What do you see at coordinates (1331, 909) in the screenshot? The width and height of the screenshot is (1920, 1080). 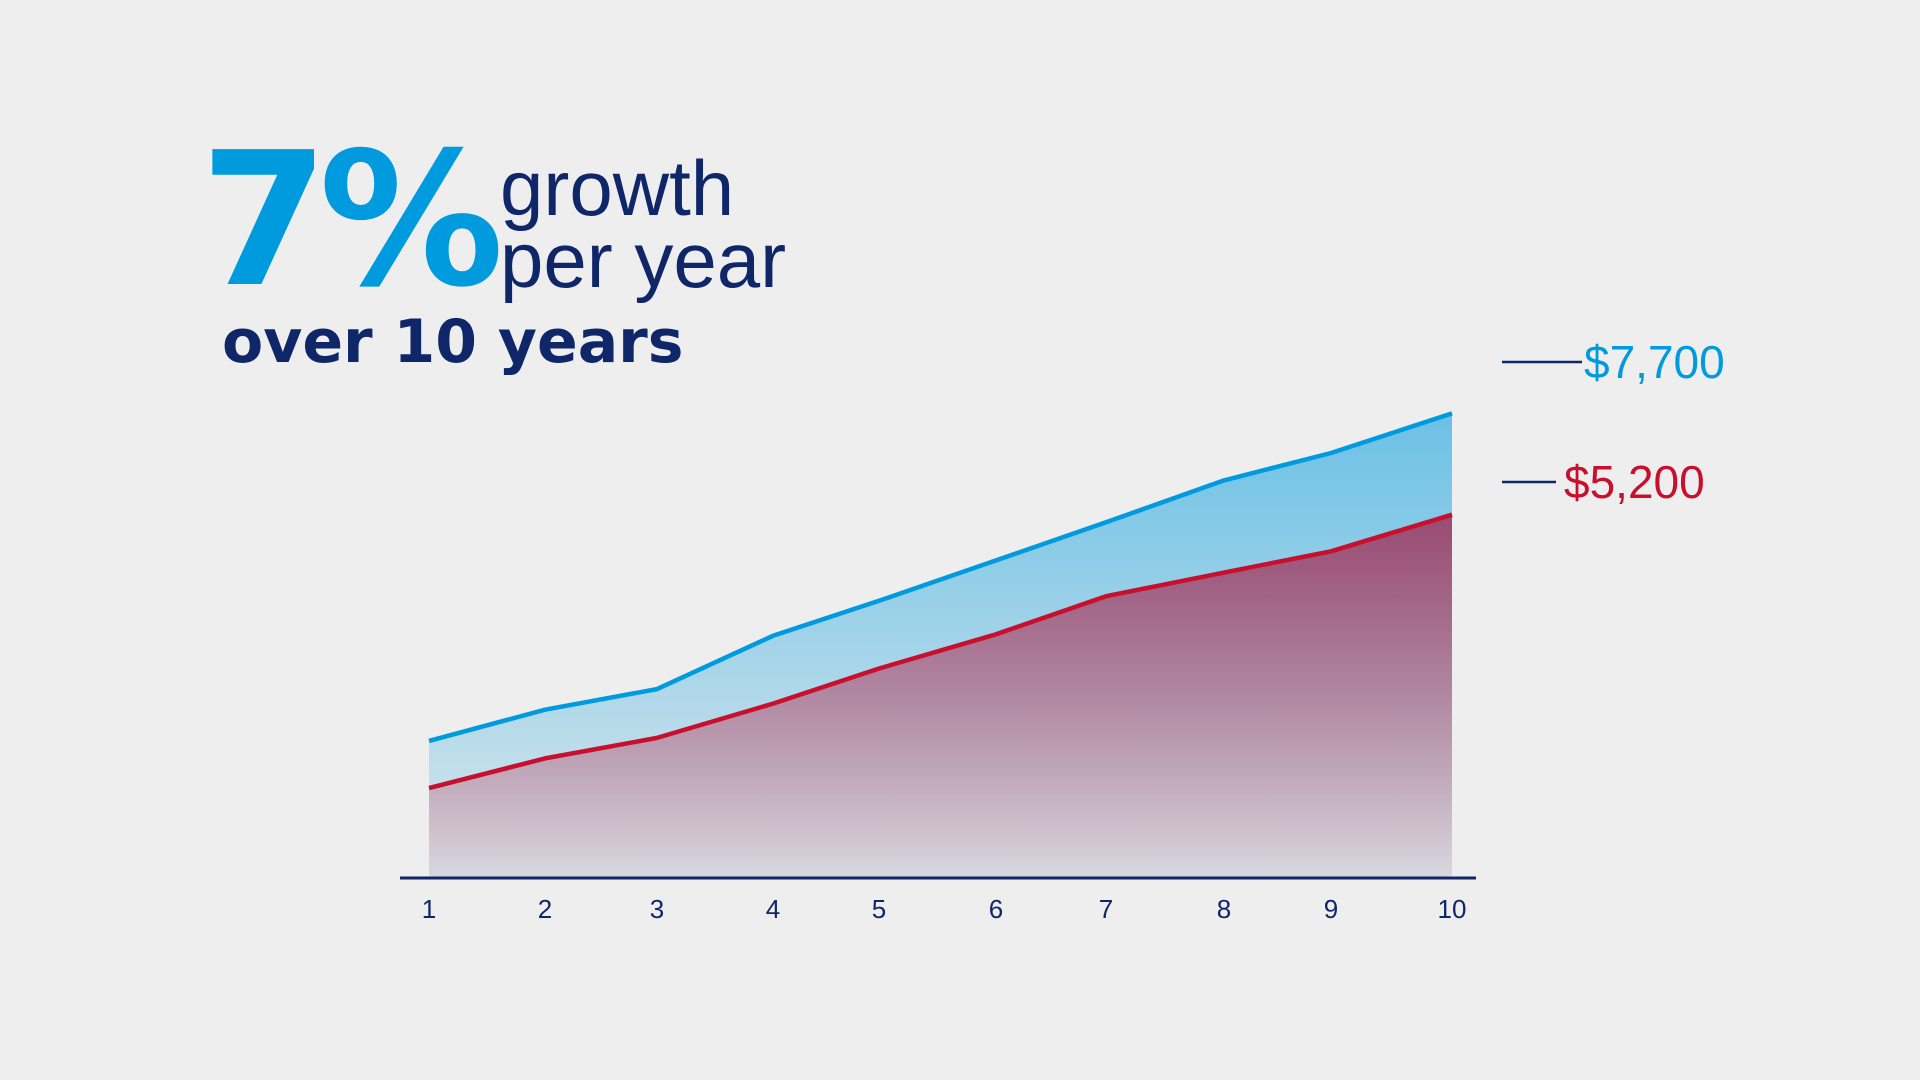 I see `x-tick-label: 9` at bounding box center [1331, 909].